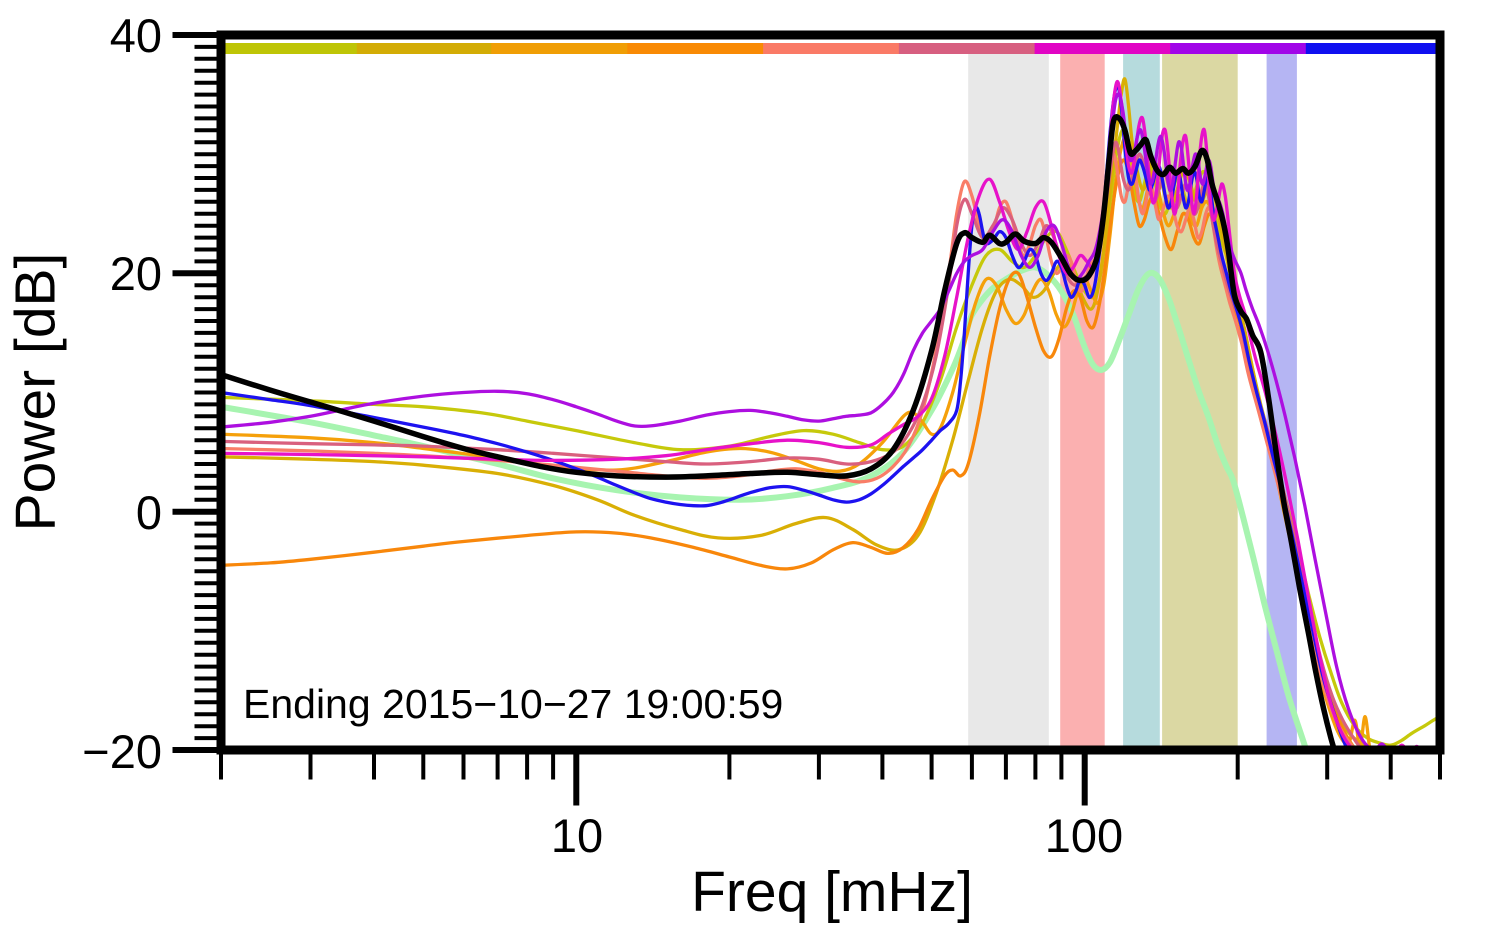 This screenshot has height=952, width=1494. I want to click on hour-colorbar, so click(831, 48).